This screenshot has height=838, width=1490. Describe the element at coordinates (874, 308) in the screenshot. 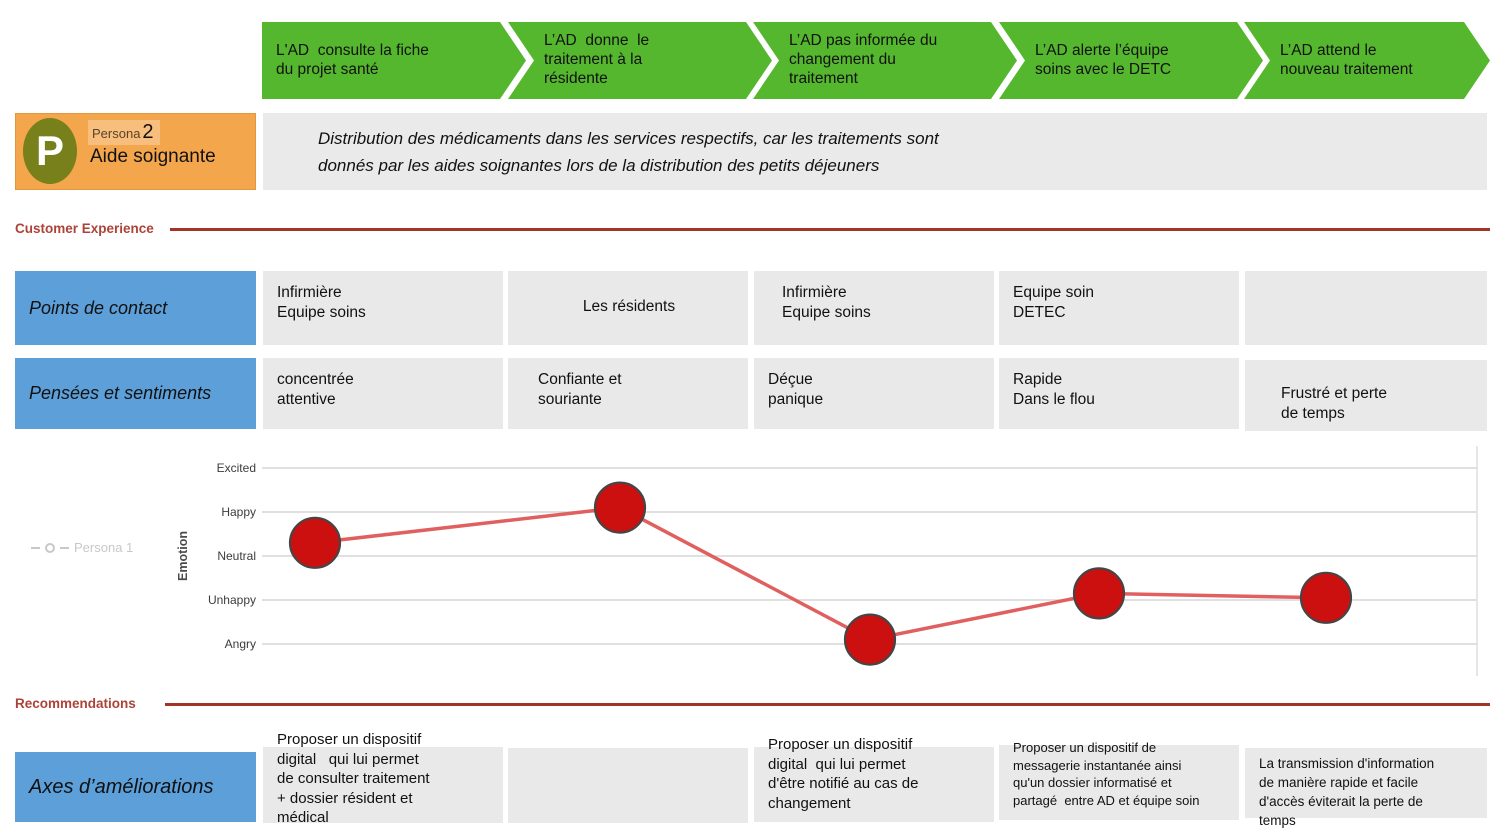

I see `points-cell-3: Infirmière Equipe soins` at that location.